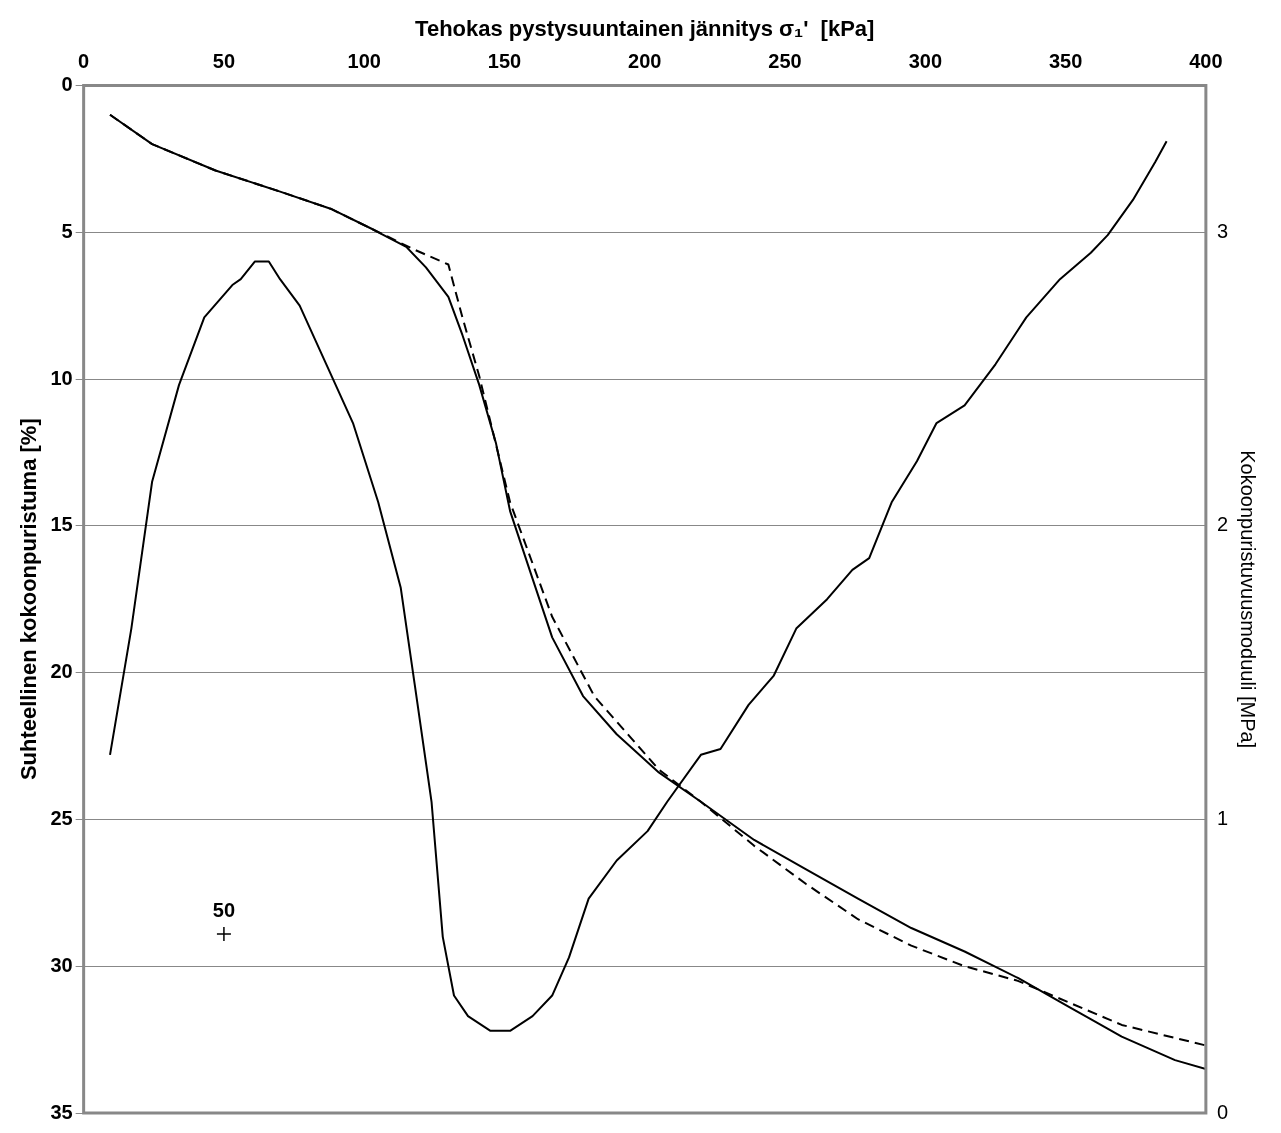 The width and height of the screenshot is (1281, 1133). What do you see at coordinates (29, 599) in the screenshot?
I see `y-axis-title: Suhteellinen kokoonpuristuma [%]` at bounding box center [29, 599].